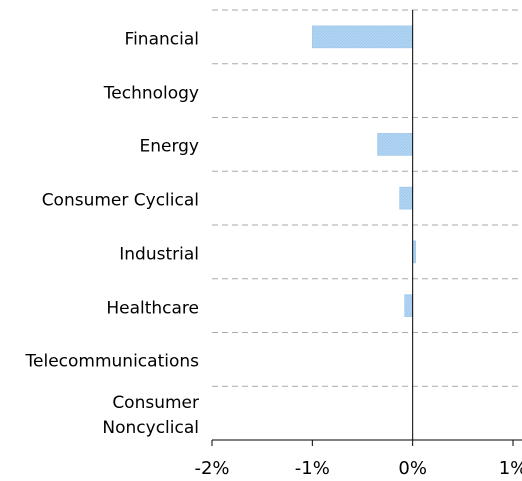 The width and height of the screenshot is (522, 481). Describe the element at coordinates (161, 39) in the screenshot. I see `y-tick-label: Financial` at that location.